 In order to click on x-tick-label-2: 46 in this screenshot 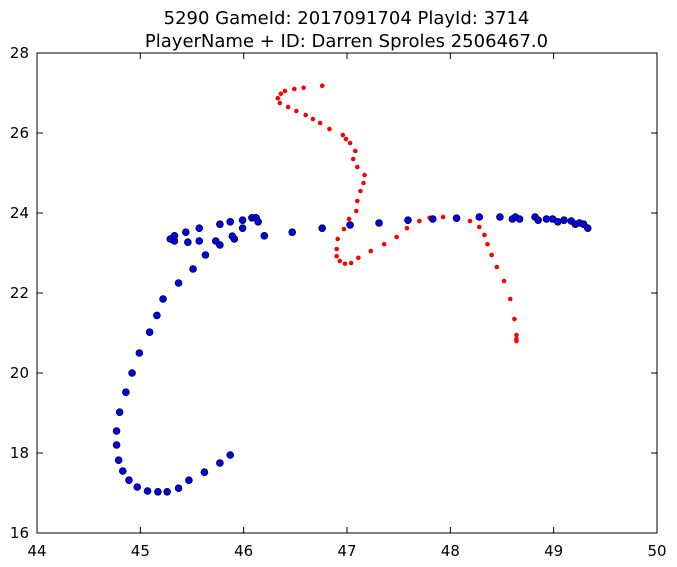, I will do `click(243, 551)`.